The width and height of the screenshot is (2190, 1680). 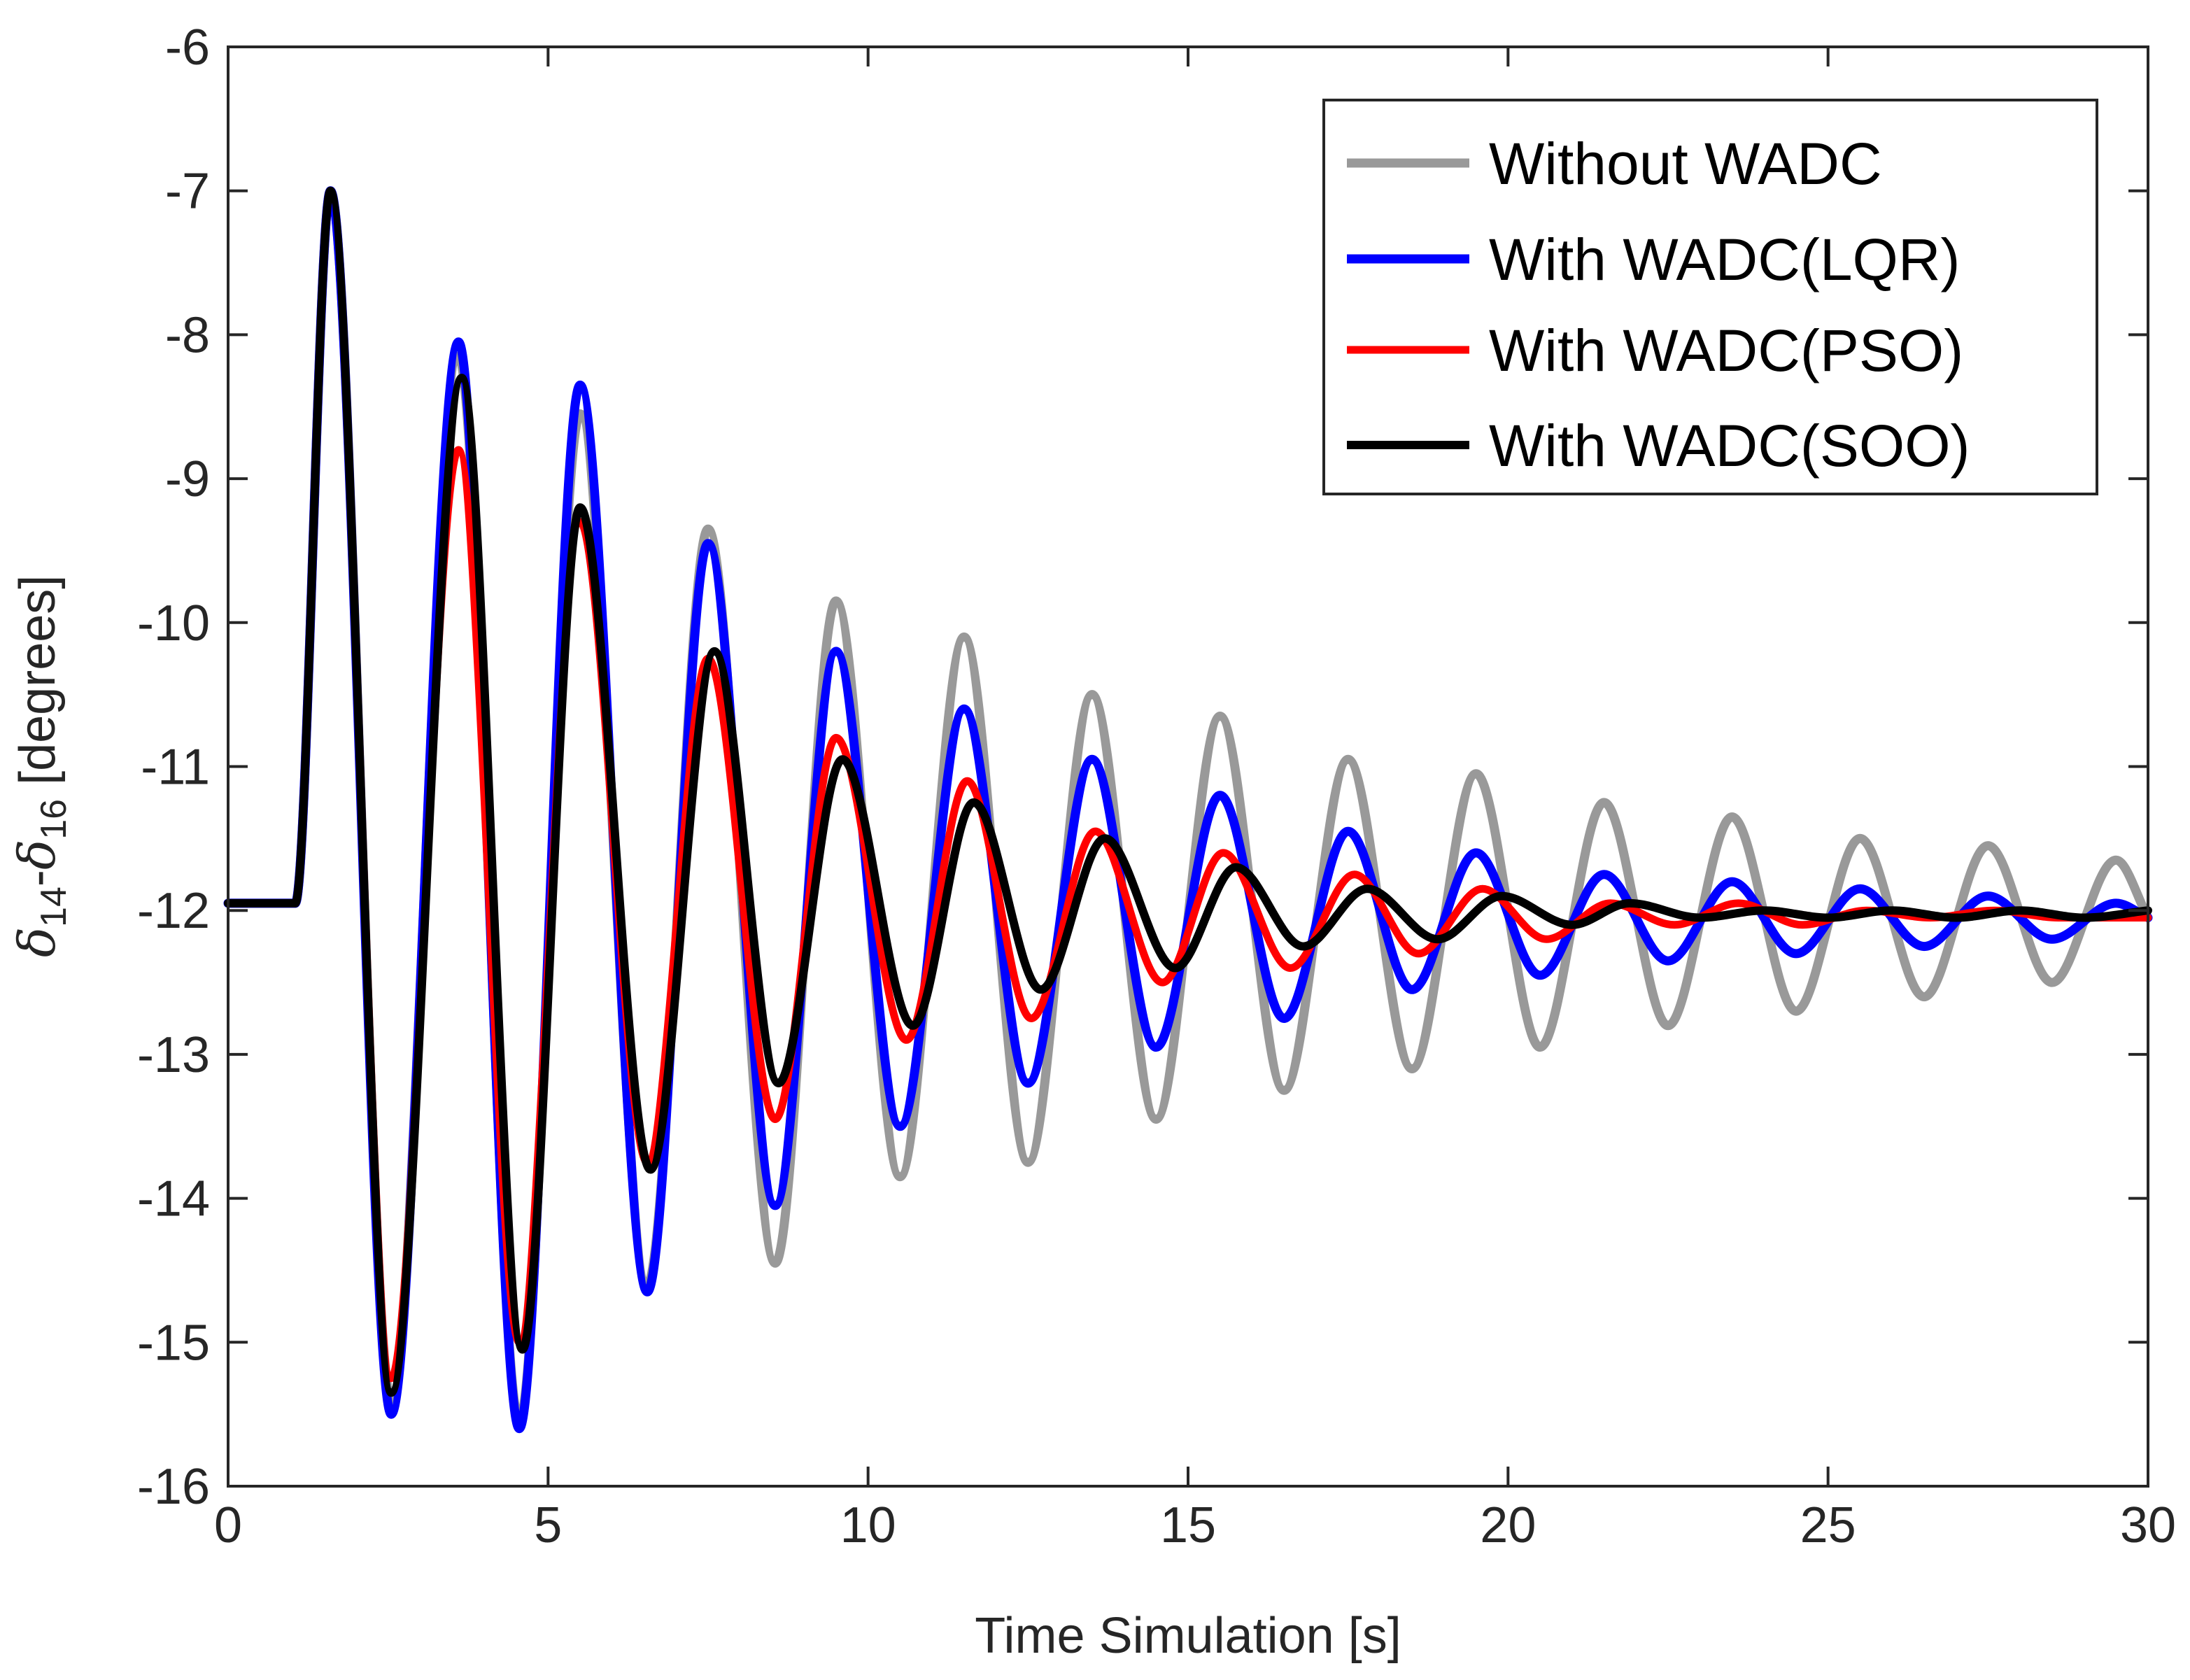 I want to click on y-tick-label: -10, so click(x=173, y=623).